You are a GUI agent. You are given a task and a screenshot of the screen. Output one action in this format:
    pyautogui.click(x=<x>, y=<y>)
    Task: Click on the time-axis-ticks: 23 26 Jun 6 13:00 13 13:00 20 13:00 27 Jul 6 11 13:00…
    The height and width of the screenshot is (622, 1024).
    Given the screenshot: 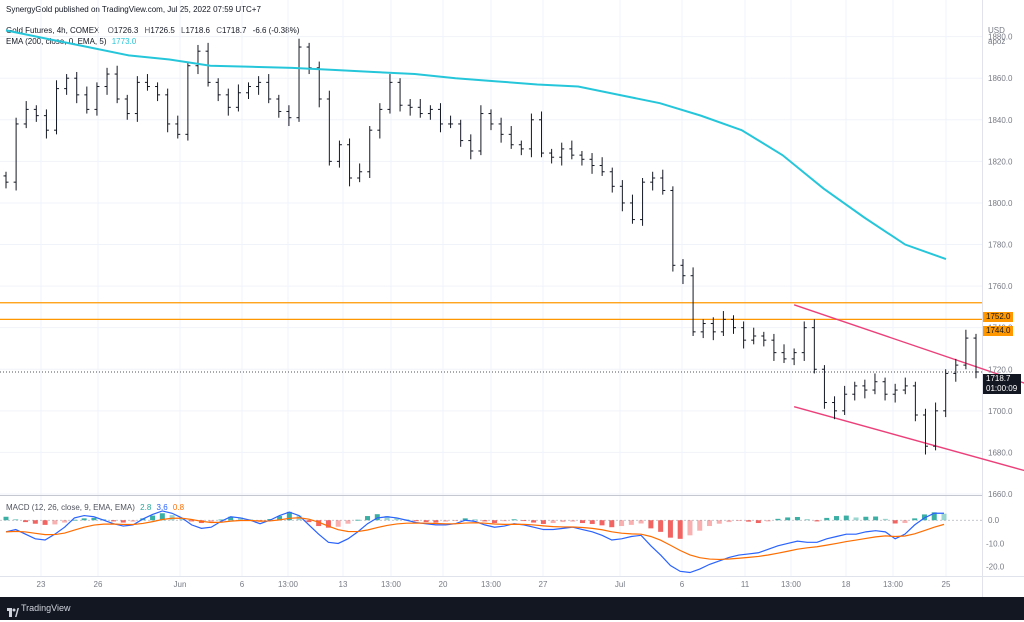 What is the action you would take?
    pyautogui.click(x=494, y=584)
    